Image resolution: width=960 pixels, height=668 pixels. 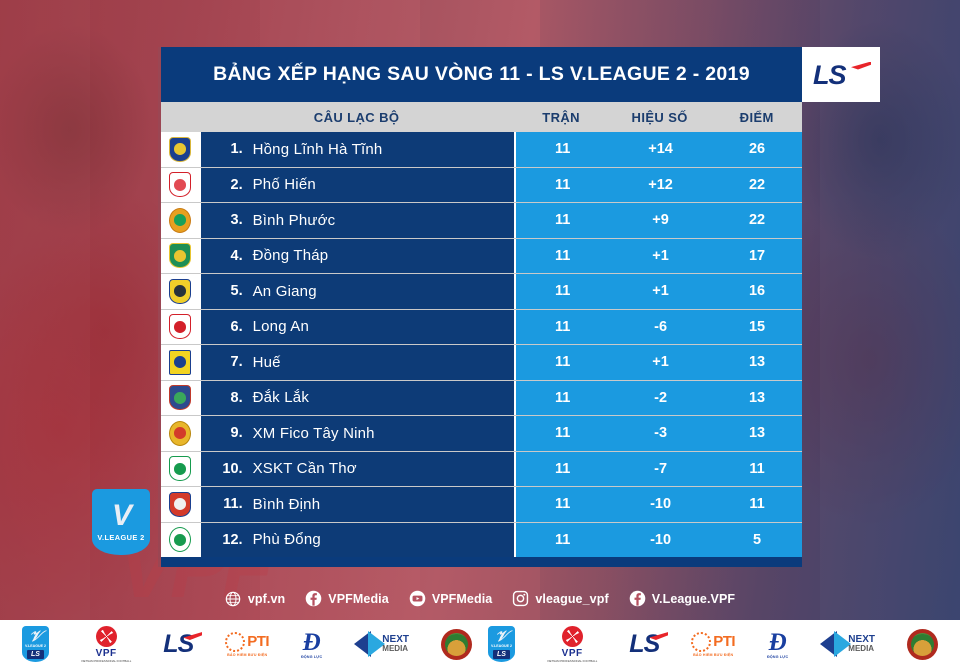 What do you see at coordinates (778, 656) in the screenshot?
I see `dong-luc-sponsor-sub: ĐỘNG LỰC` at bounding box center [778, 656].